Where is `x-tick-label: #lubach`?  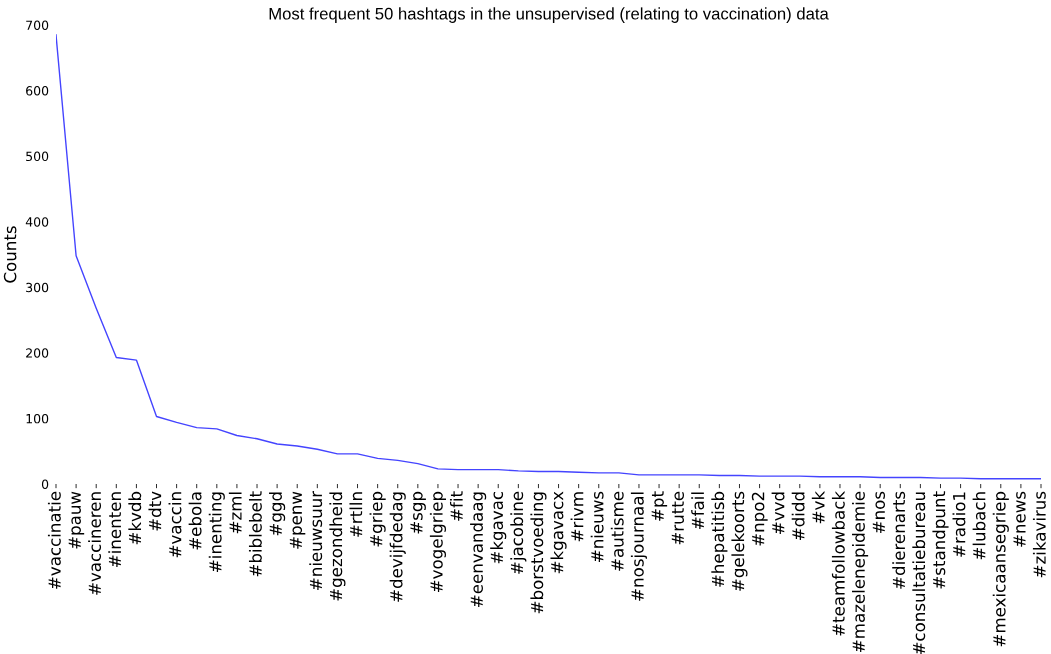 x-tick-label: #lubach is located at coordinates (979, 526).